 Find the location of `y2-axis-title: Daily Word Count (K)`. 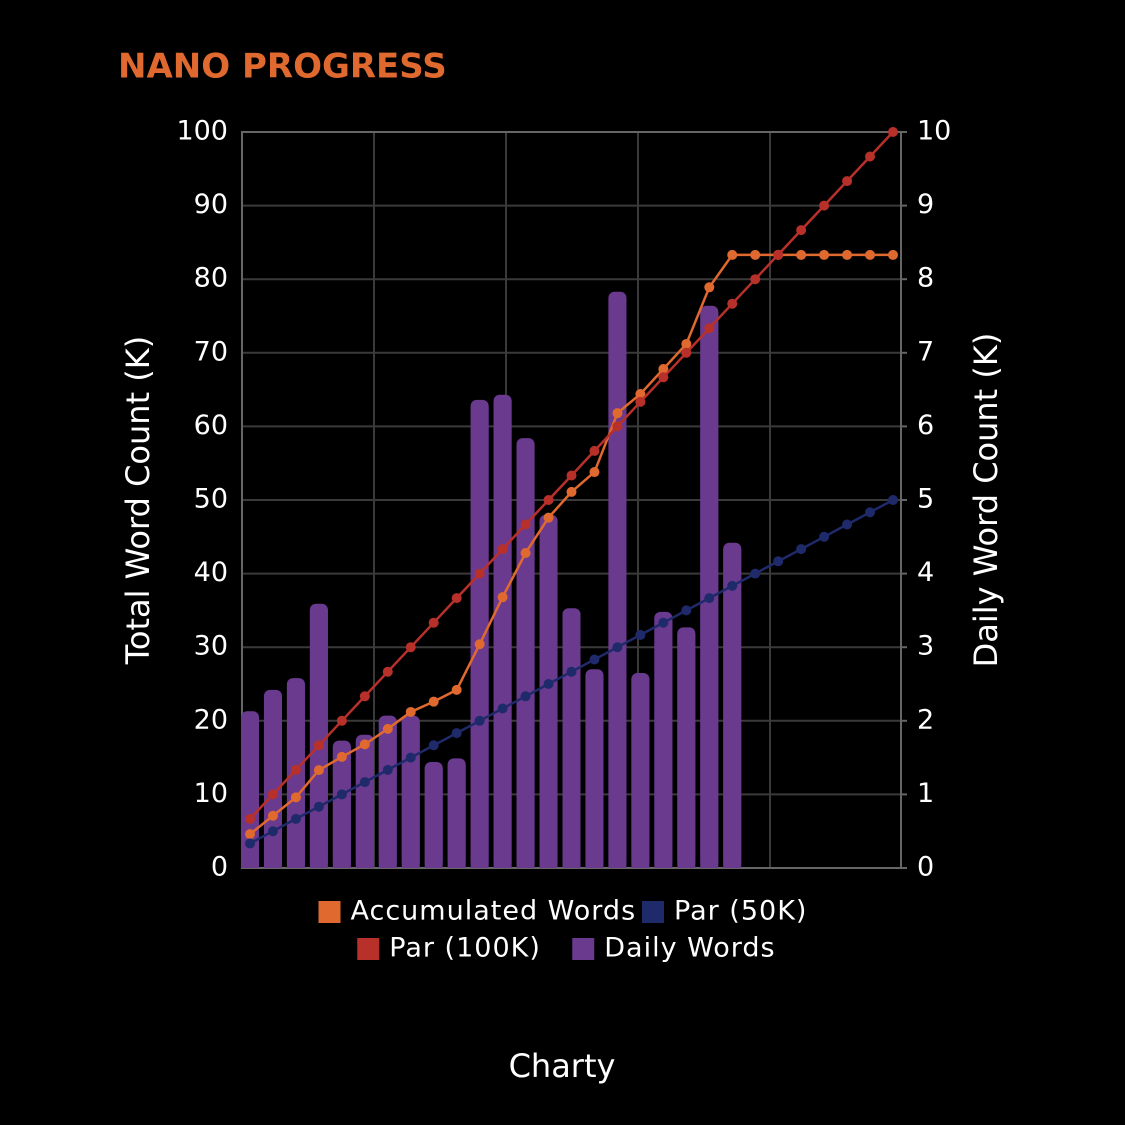

y2-axis-title: Daily Word Count (K) is located at coordinates (986, 500).